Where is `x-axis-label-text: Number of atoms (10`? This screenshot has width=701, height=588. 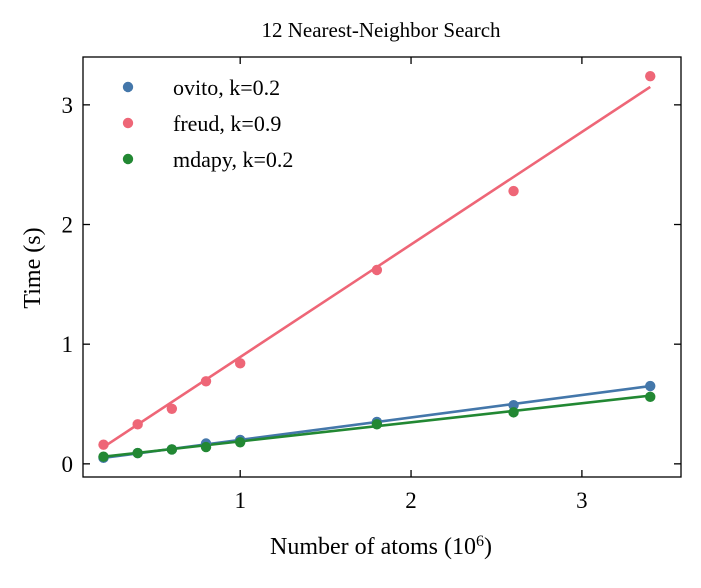
x-axis-label-text: Number of atoms (10 is located at coordinates (373, 547).